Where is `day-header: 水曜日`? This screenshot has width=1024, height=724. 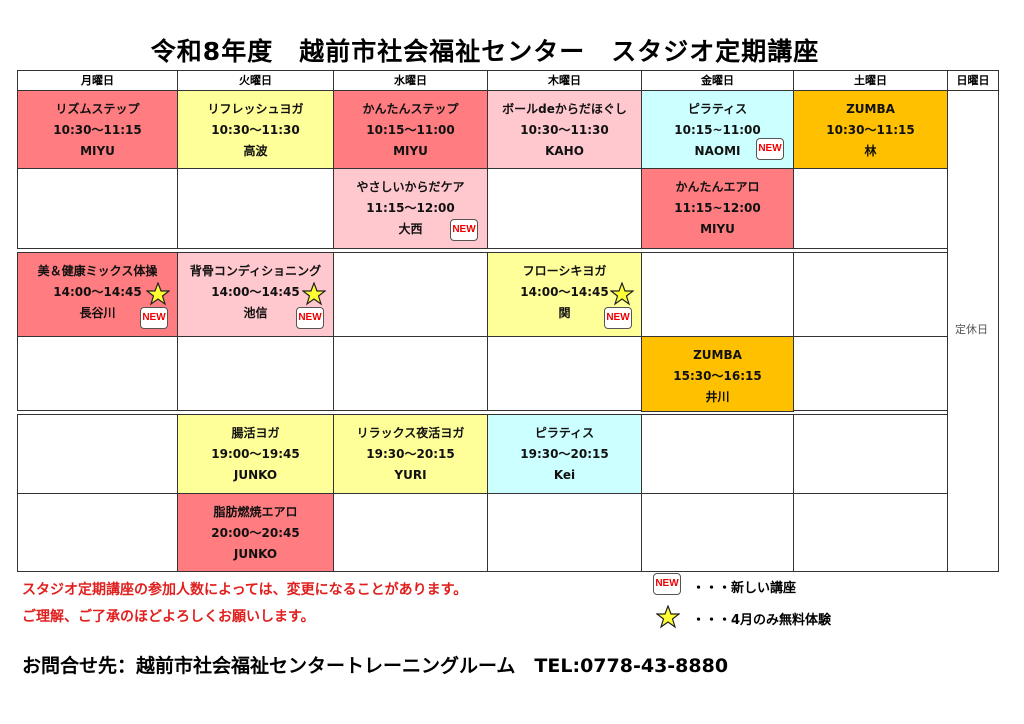 day-header: 水曜日 is located at coordinates (410, 80).